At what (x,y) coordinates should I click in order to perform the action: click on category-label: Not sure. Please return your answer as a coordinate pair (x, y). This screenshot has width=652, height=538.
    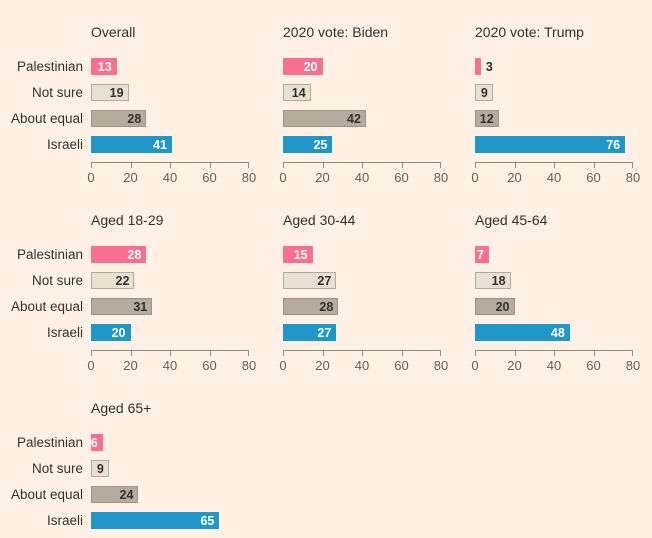
    Looking at the image, I should click on (57, 280).